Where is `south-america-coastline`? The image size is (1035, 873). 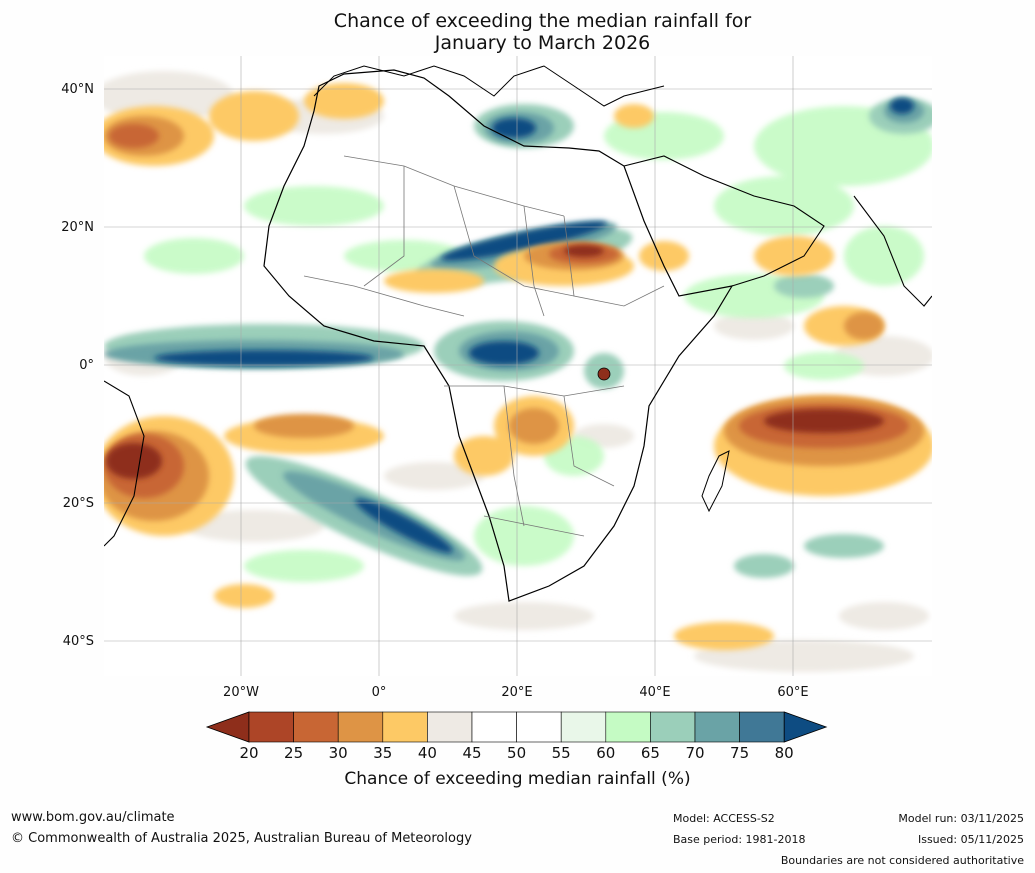
south-america-coastline is located at coordinates (124, 463).